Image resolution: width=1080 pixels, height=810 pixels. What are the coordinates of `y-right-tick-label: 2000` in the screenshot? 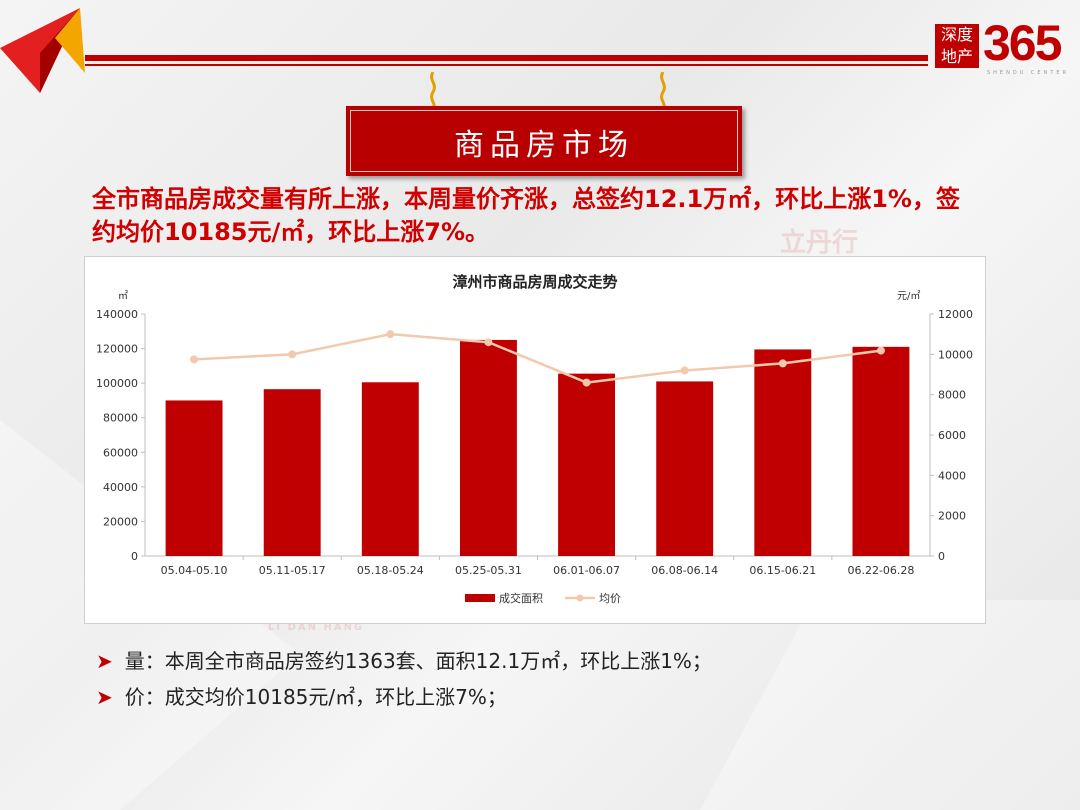 It's located at (952, 516).